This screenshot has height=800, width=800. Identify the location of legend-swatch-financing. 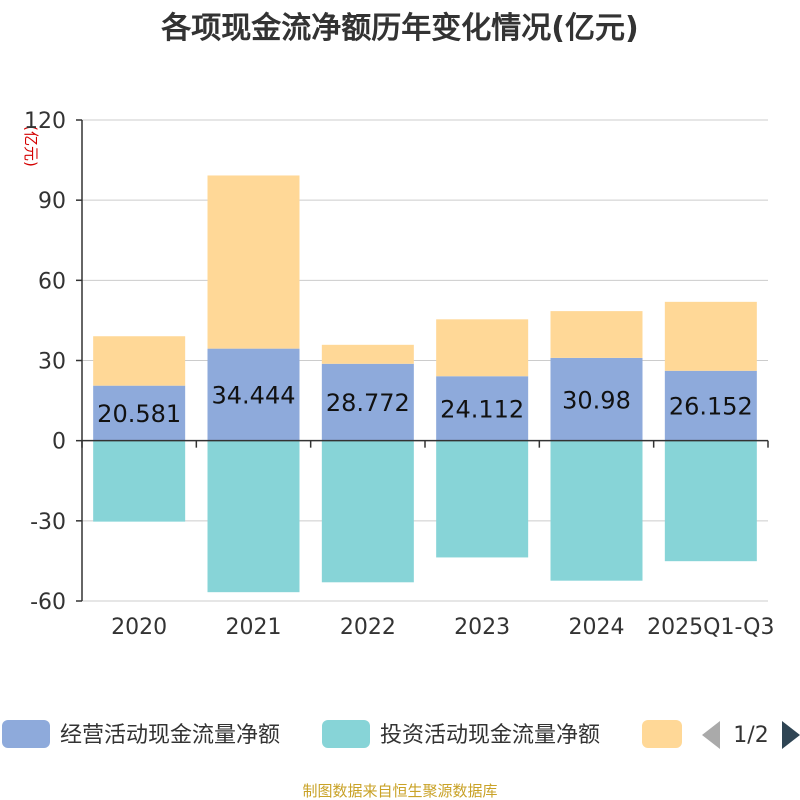
(662, 734).